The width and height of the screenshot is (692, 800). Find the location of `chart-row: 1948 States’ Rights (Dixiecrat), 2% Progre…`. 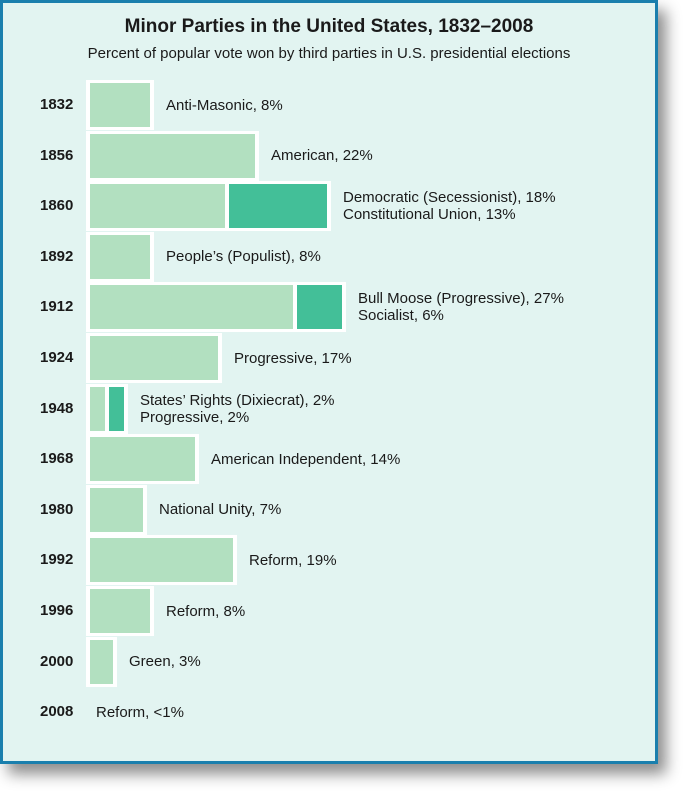

chart-row: 1948 States’ Rights (Dixiecrat), 2% Progre… is located at coordinates (325, 408).